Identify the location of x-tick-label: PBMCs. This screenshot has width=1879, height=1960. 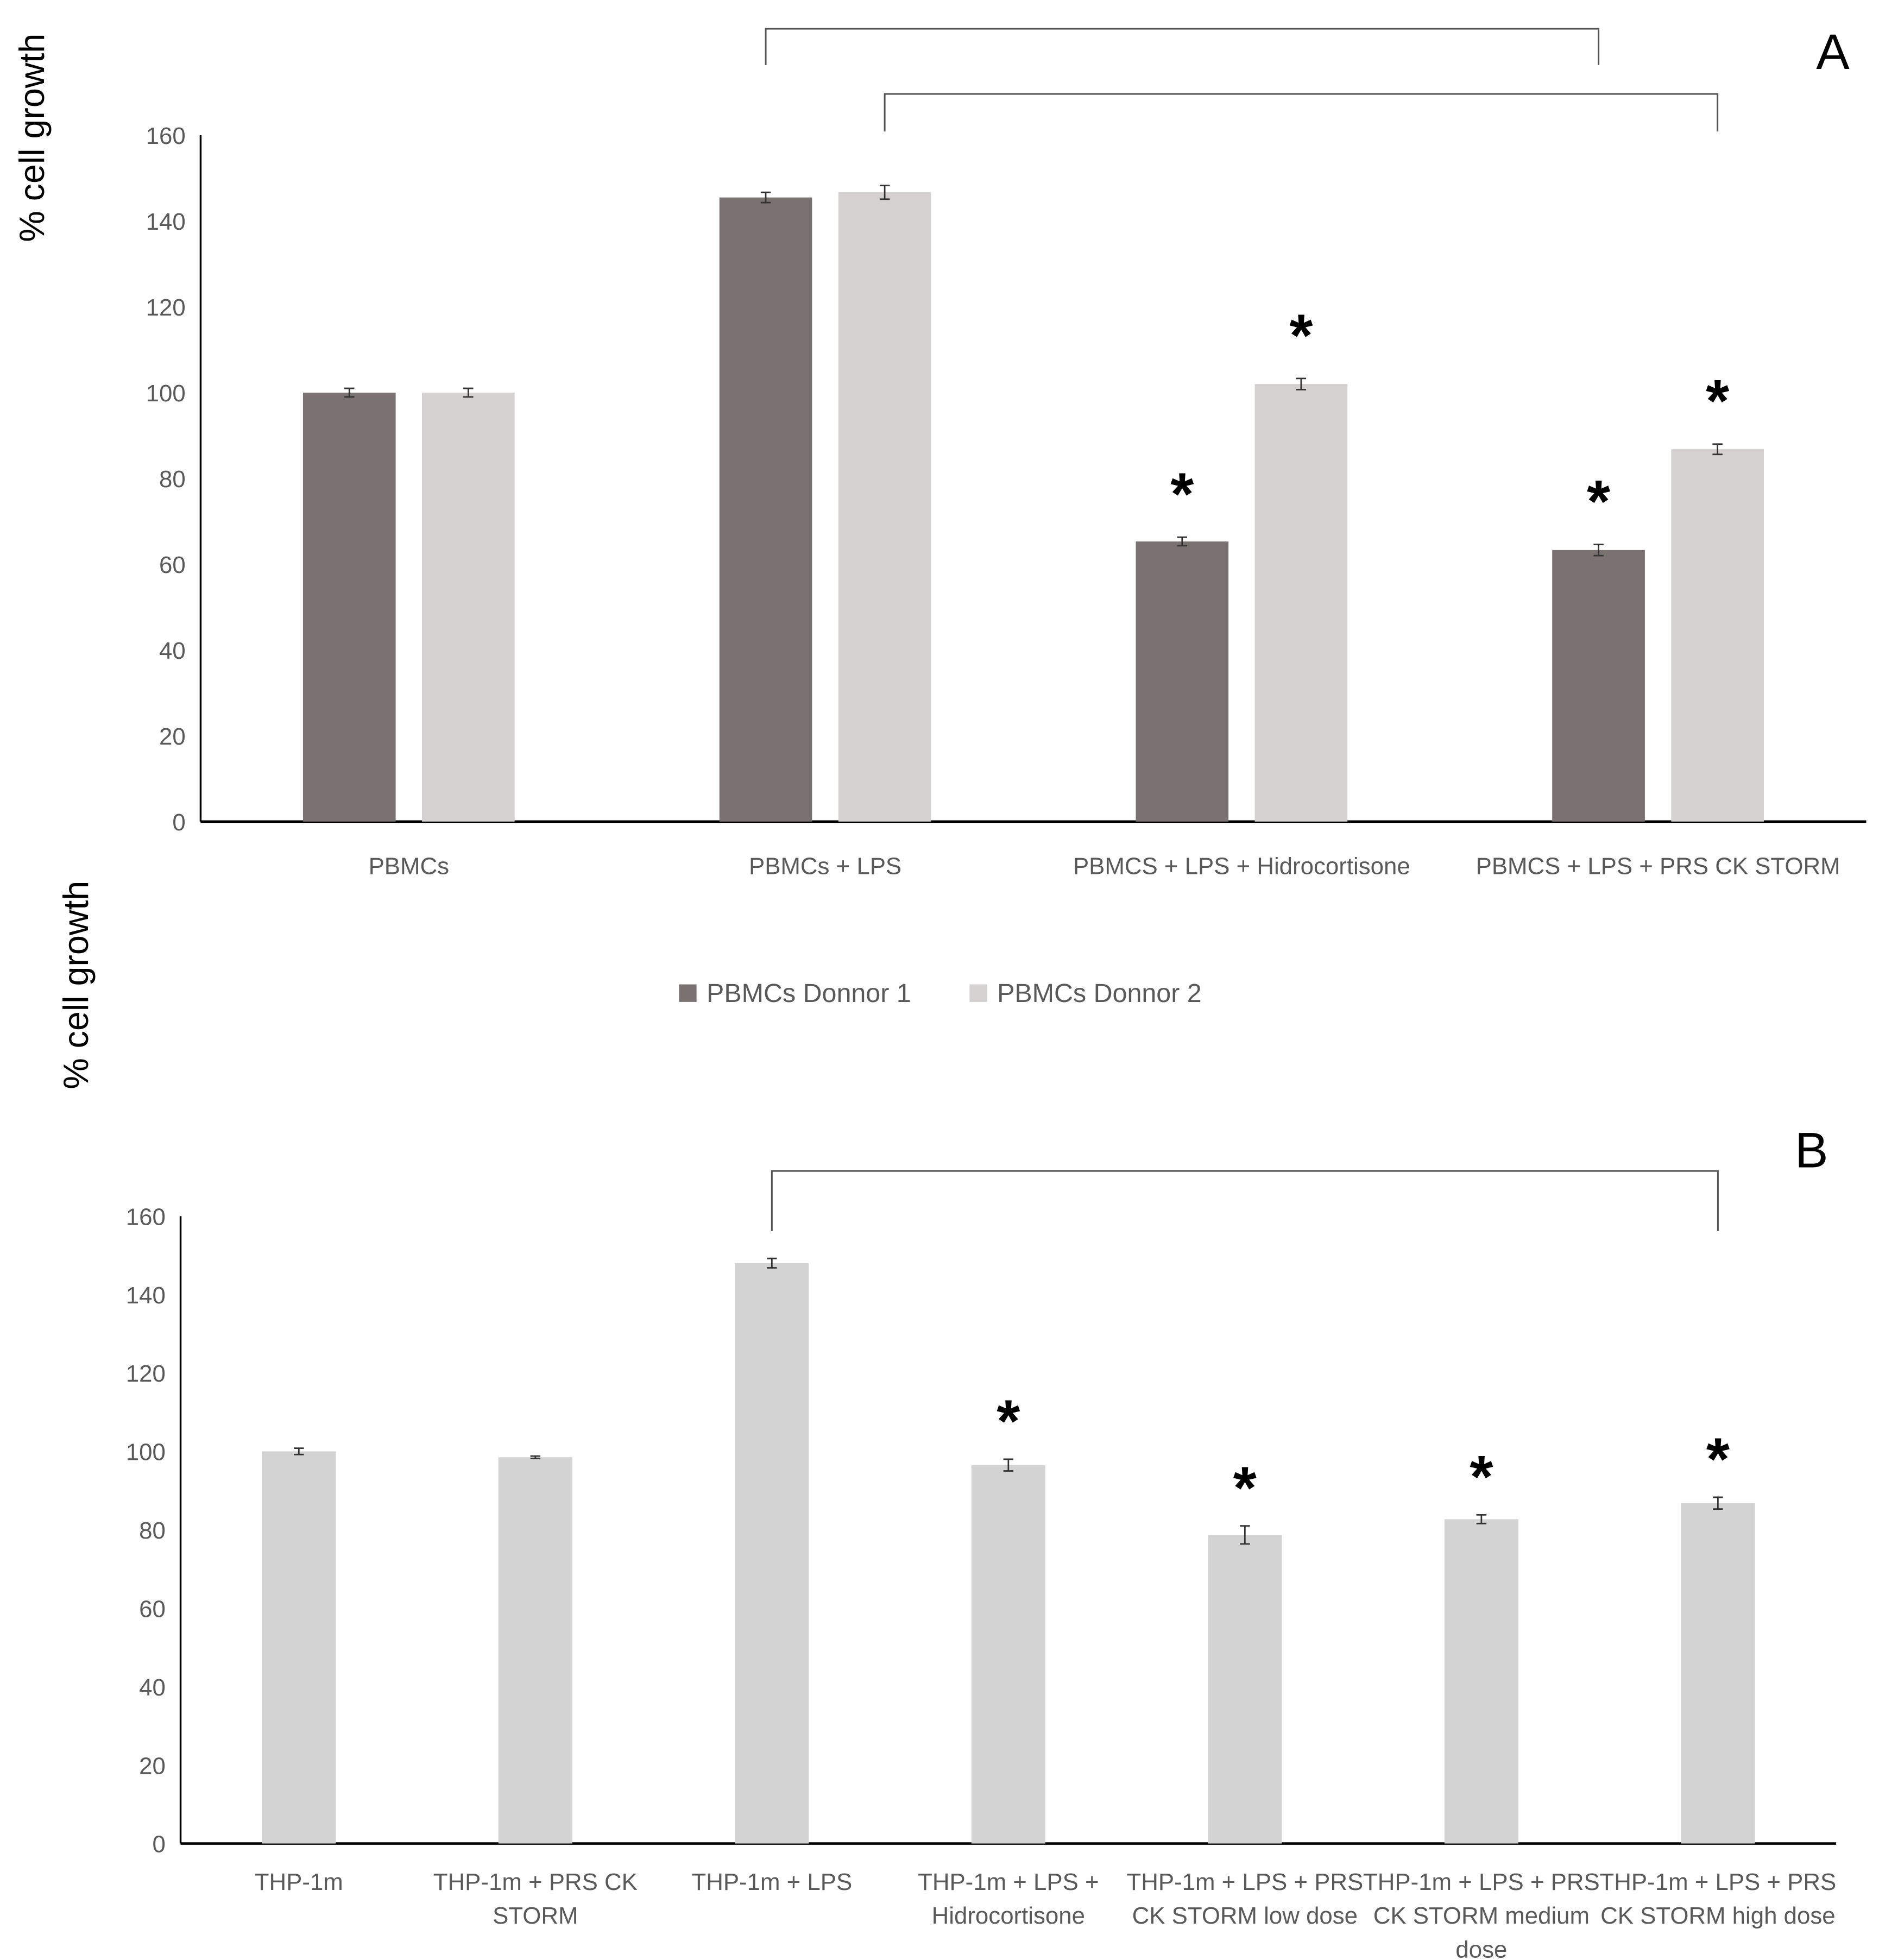
(409, 866).